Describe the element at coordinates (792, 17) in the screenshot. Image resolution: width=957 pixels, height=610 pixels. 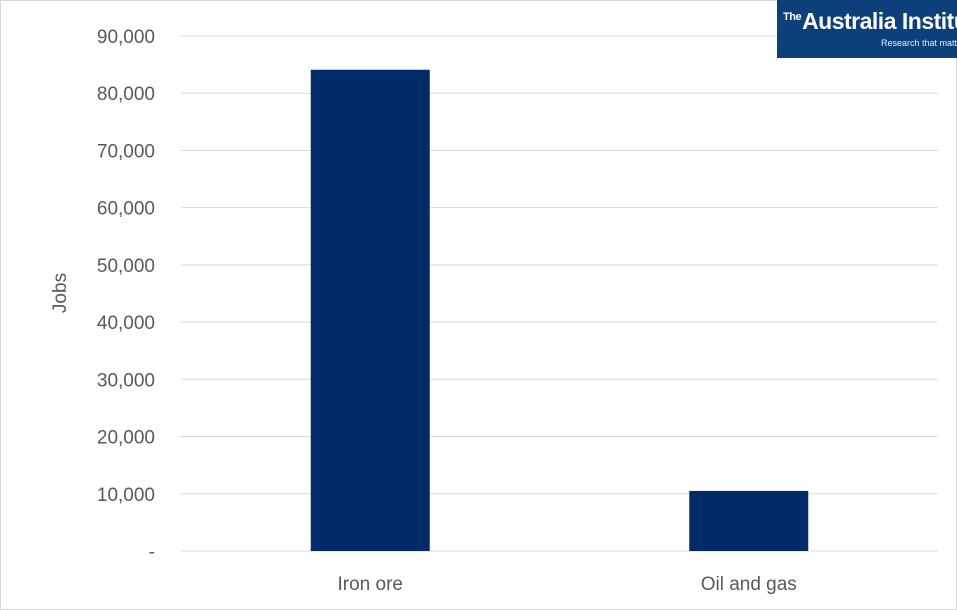
I see `logo-the: The` at that location.